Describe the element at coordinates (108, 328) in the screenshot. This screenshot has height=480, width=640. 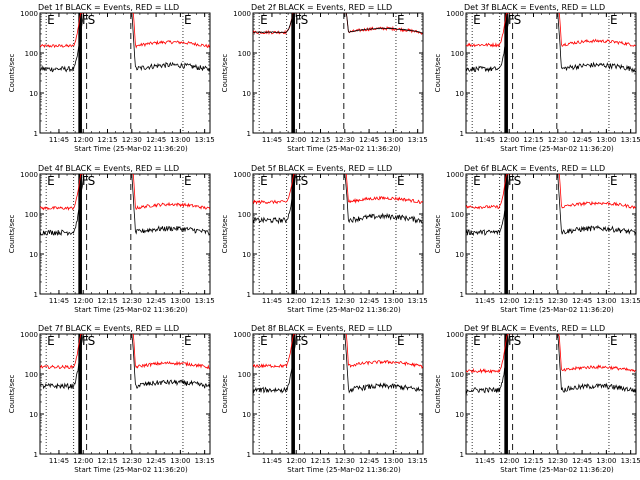
I see `panel-title: Det 7f BLACK = Events, RED = LLD` at that location.